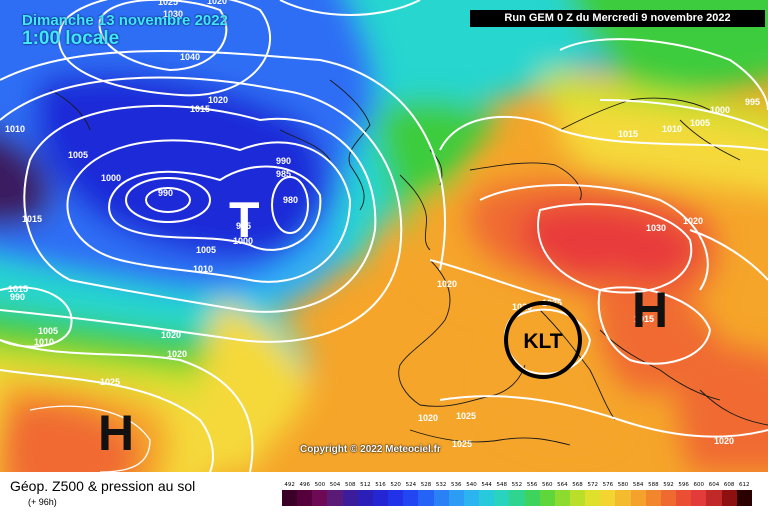 The height and width of the screenshot is (512, 768). Describe the element at coordinates (653, 485) in the screenshot. I see `legend-value-label: 588` at that location.